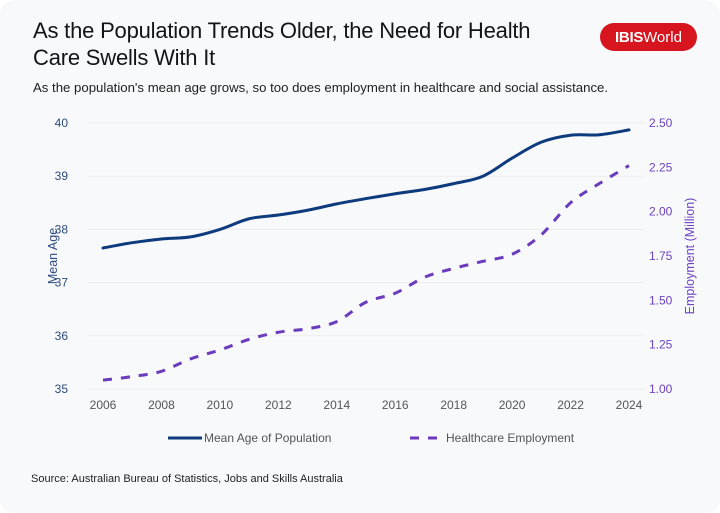 Image resolution: width=720 pixels, height=513 pixels. What do you see at coordinates (53, 256) in the screenshot?
I see `y-axis-left-title: Mean Age` at bounding box center [53, 256].